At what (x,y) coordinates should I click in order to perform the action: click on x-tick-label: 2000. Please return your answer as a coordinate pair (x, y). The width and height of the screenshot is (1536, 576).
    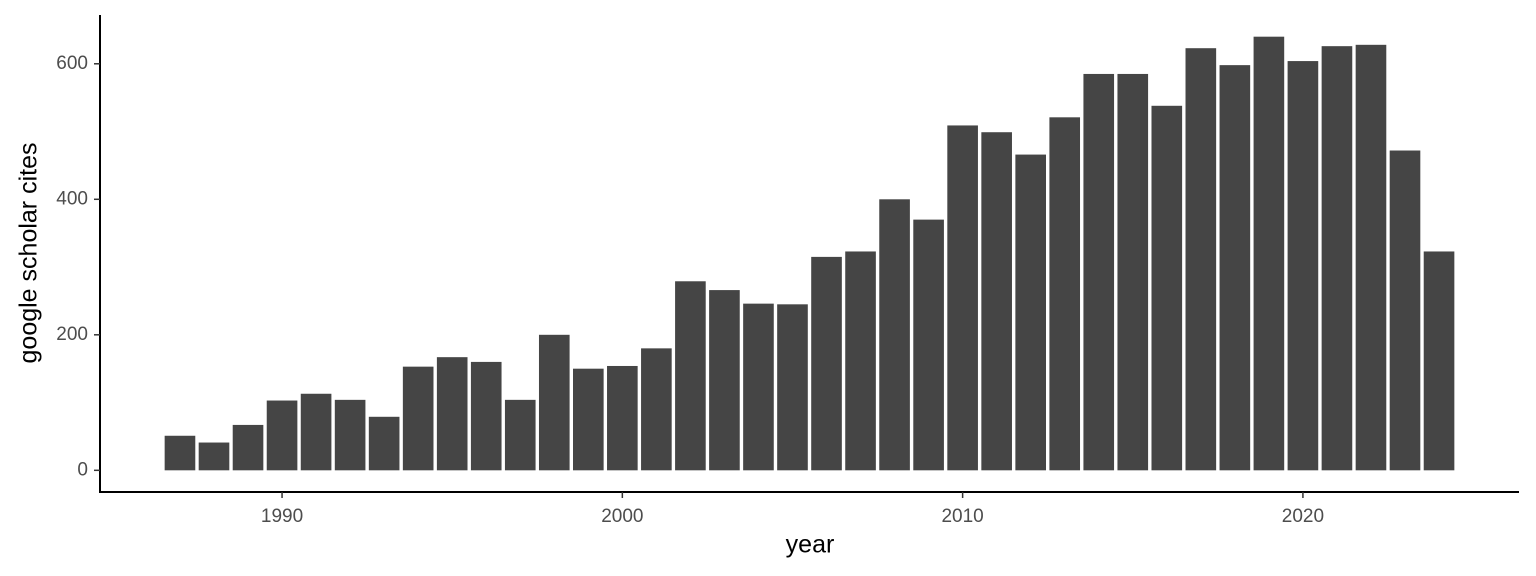
    Looking at the image, I should click on (622, 516).